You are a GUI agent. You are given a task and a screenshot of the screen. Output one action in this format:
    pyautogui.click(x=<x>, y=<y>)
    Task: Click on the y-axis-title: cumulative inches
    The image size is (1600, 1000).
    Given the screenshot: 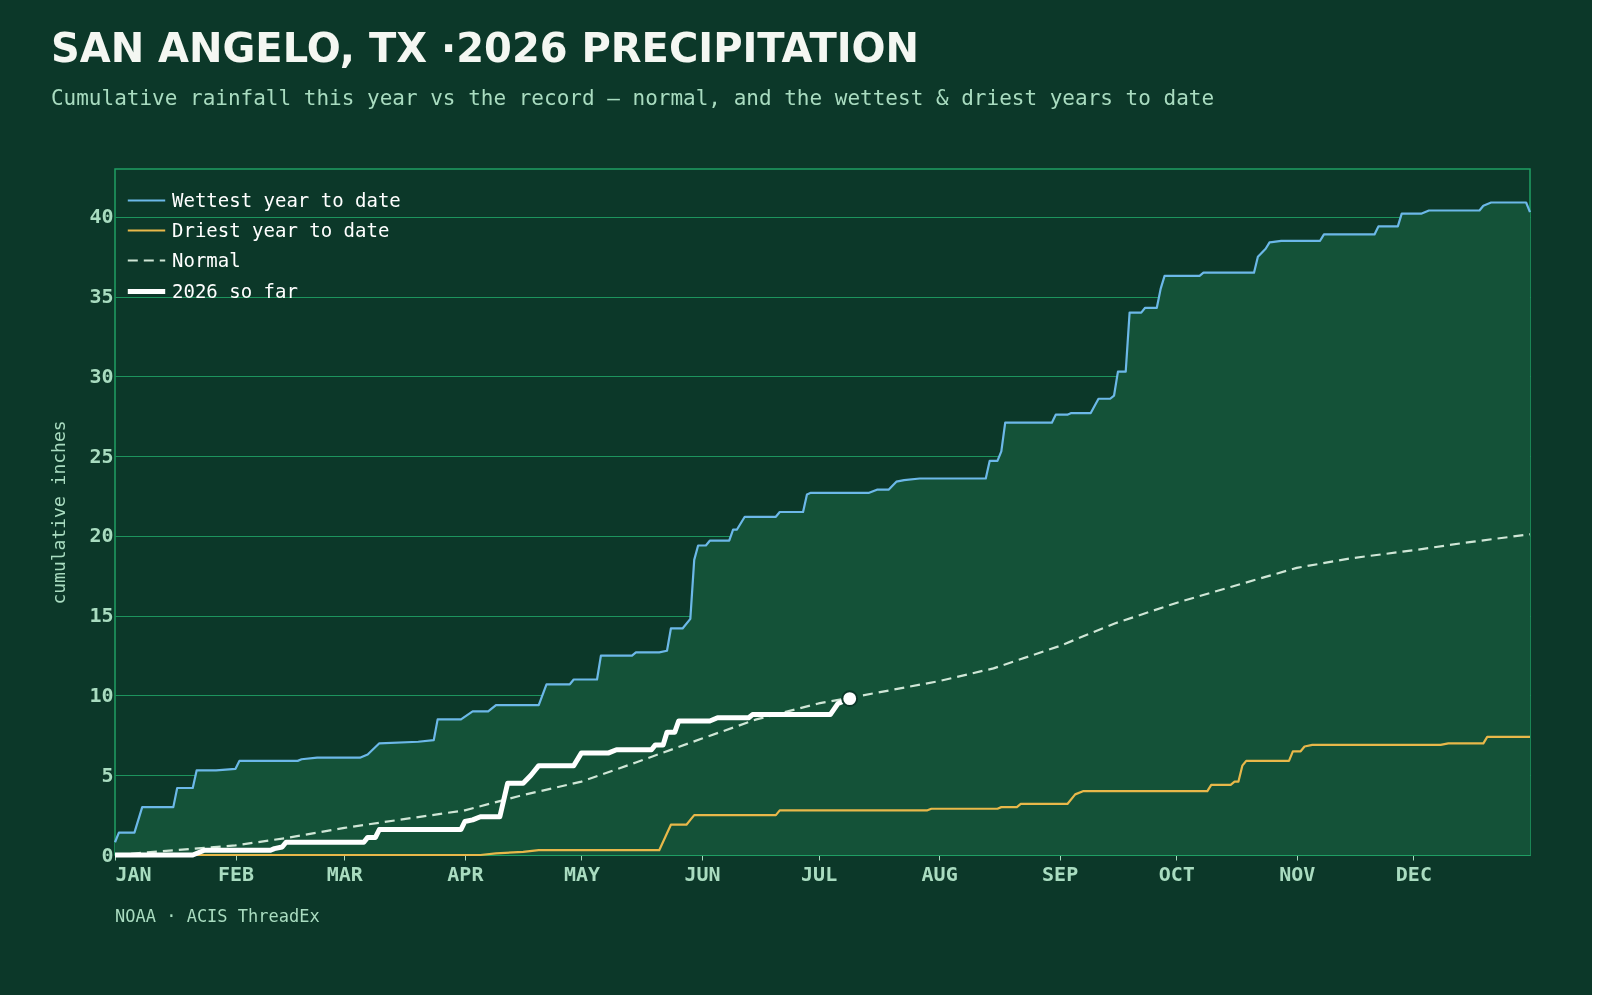 What is the action you would take?
    pyautogui.click(x=59, y=512)
    